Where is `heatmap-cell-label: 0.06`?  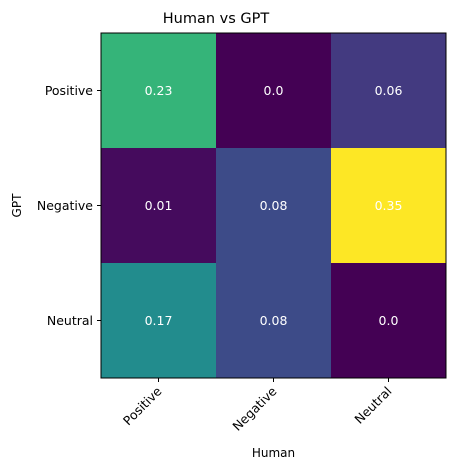 heatmap-cell-label: 0.06 is located at coordinates (389, 90).